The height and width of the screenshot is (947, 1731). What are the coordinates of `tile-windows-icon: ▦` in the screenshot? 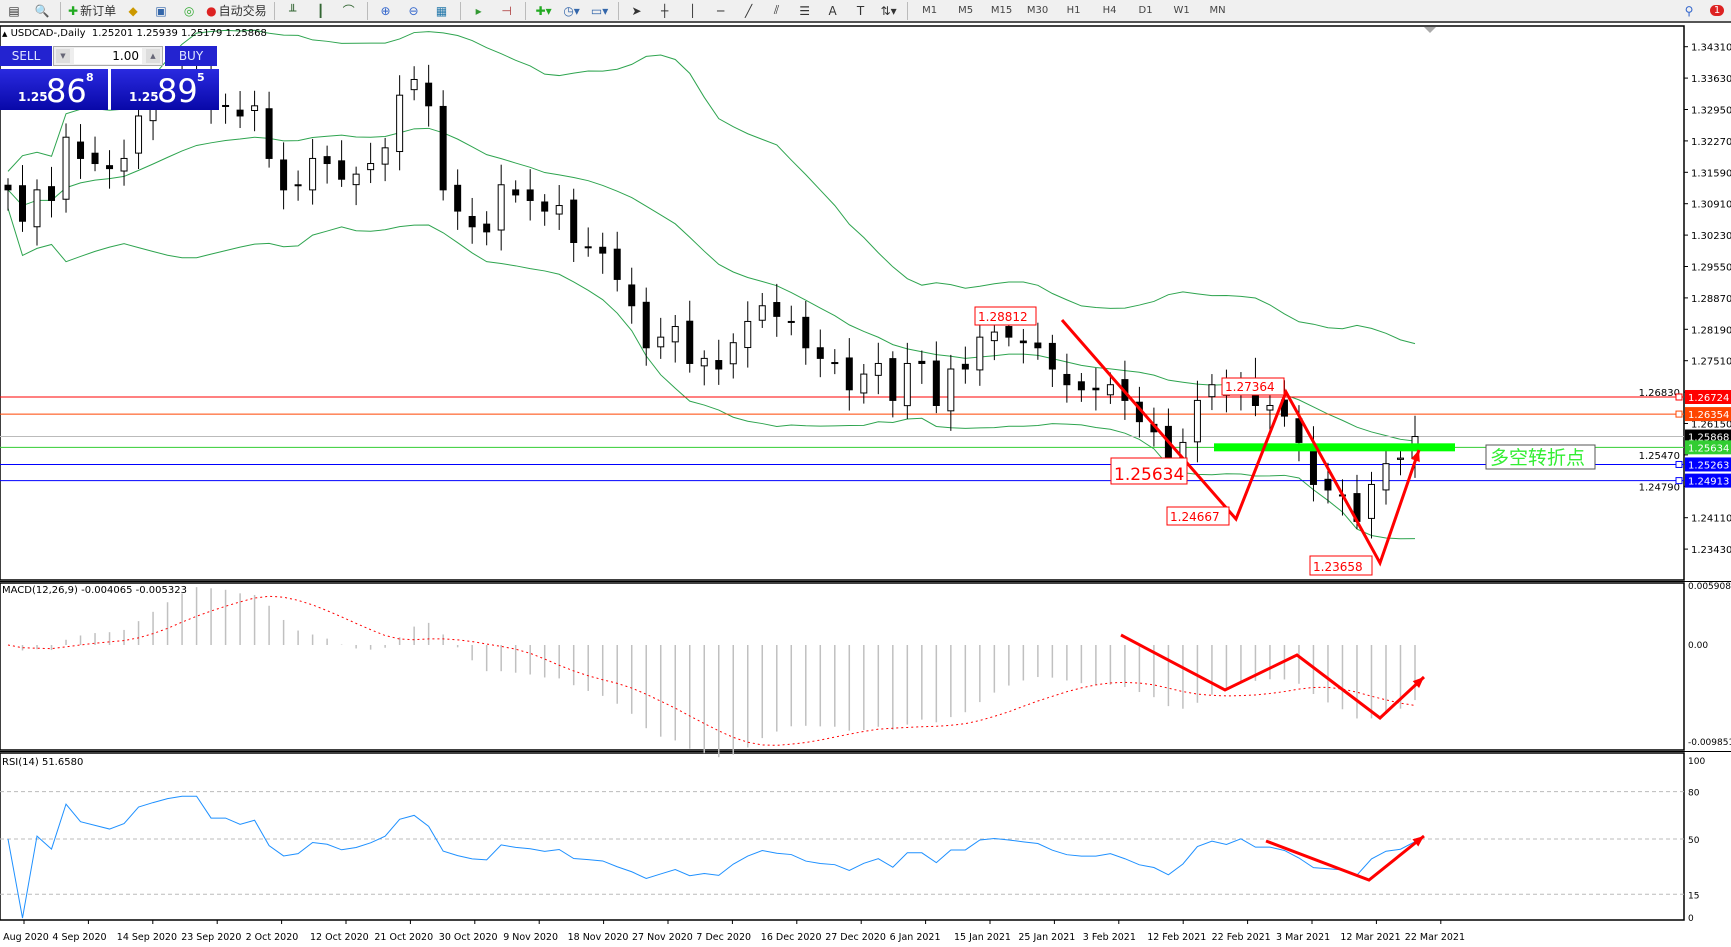 It's located at (441, 10).